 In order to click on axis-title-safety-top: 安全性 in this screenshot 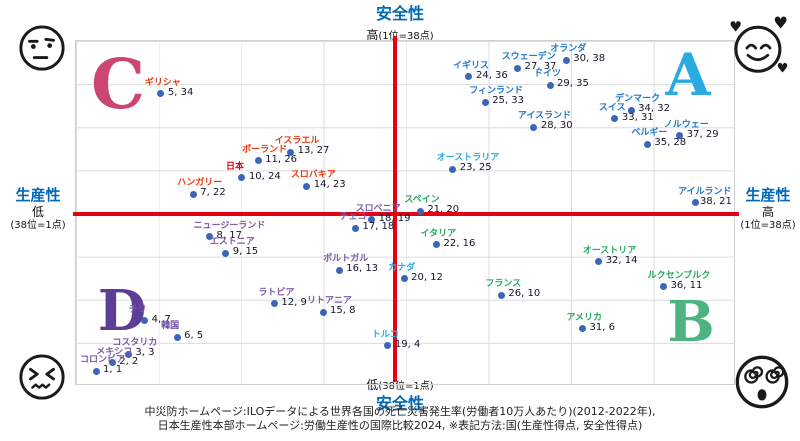, I will do `click(399, 13)`.